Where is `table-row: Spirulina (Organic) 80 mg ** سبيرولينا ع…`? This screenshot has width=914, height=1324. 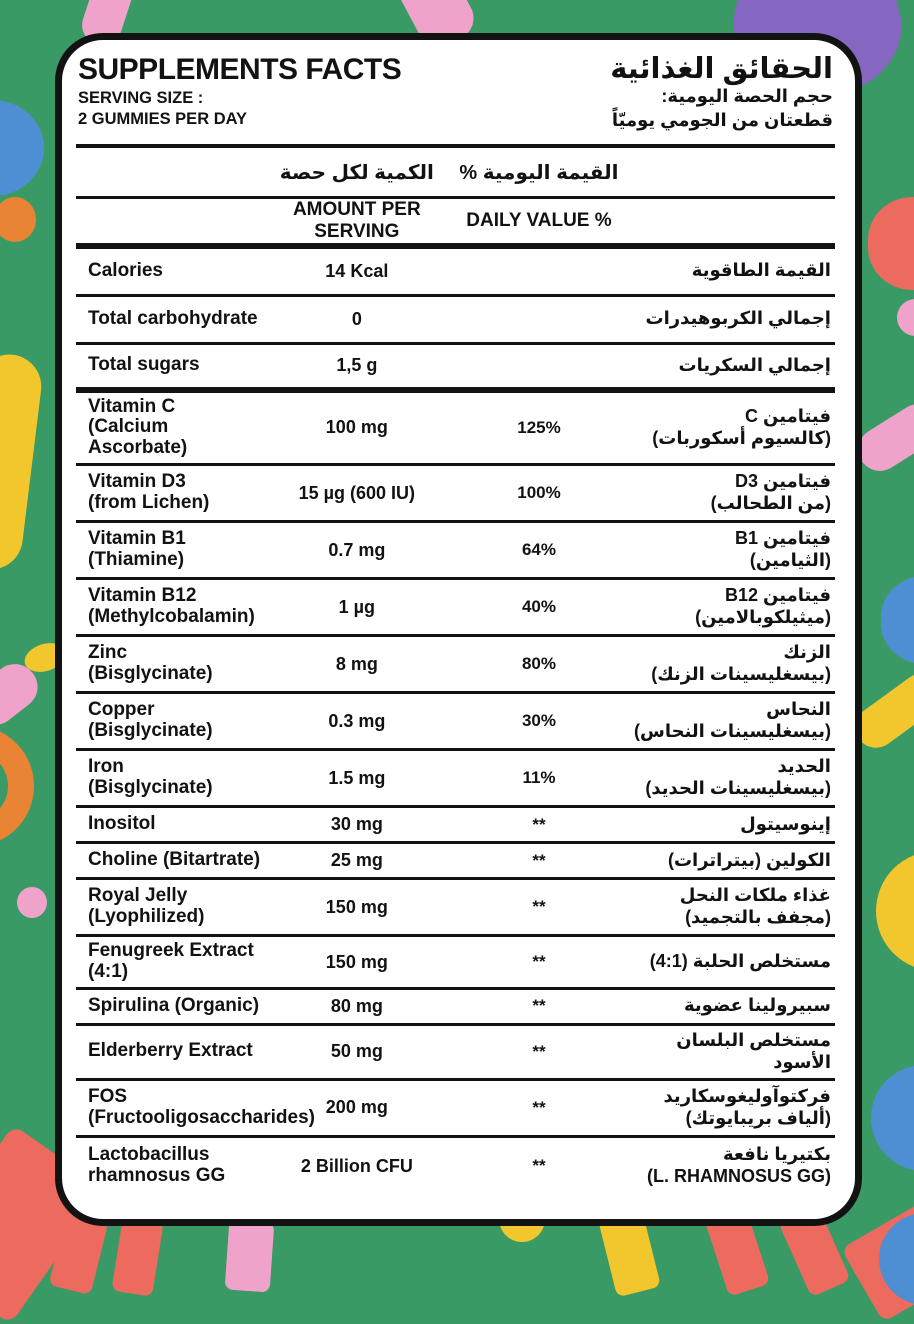
table-row: Spirulina (Organic) 80 mg ** سبيرولينا ع… is located at coordinates (455, 1008).